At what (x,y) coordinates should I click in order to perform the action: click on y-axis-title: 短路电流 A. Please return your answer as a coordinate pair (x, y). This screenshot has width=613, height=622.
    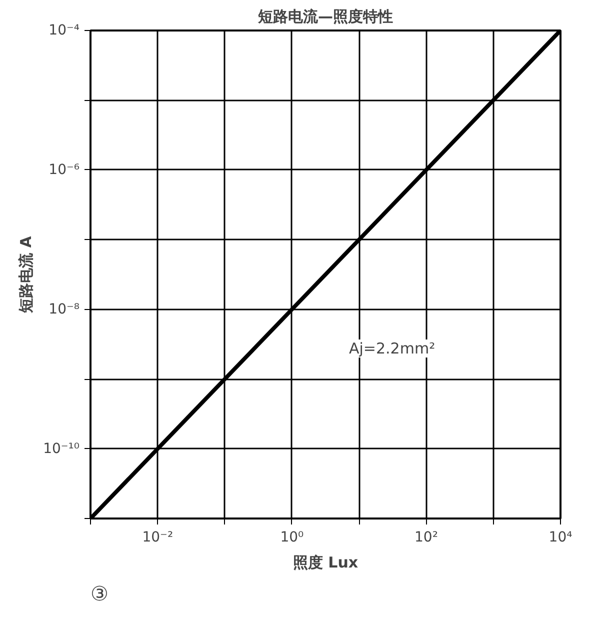
    Looking at the image, I should click on (26, 275).